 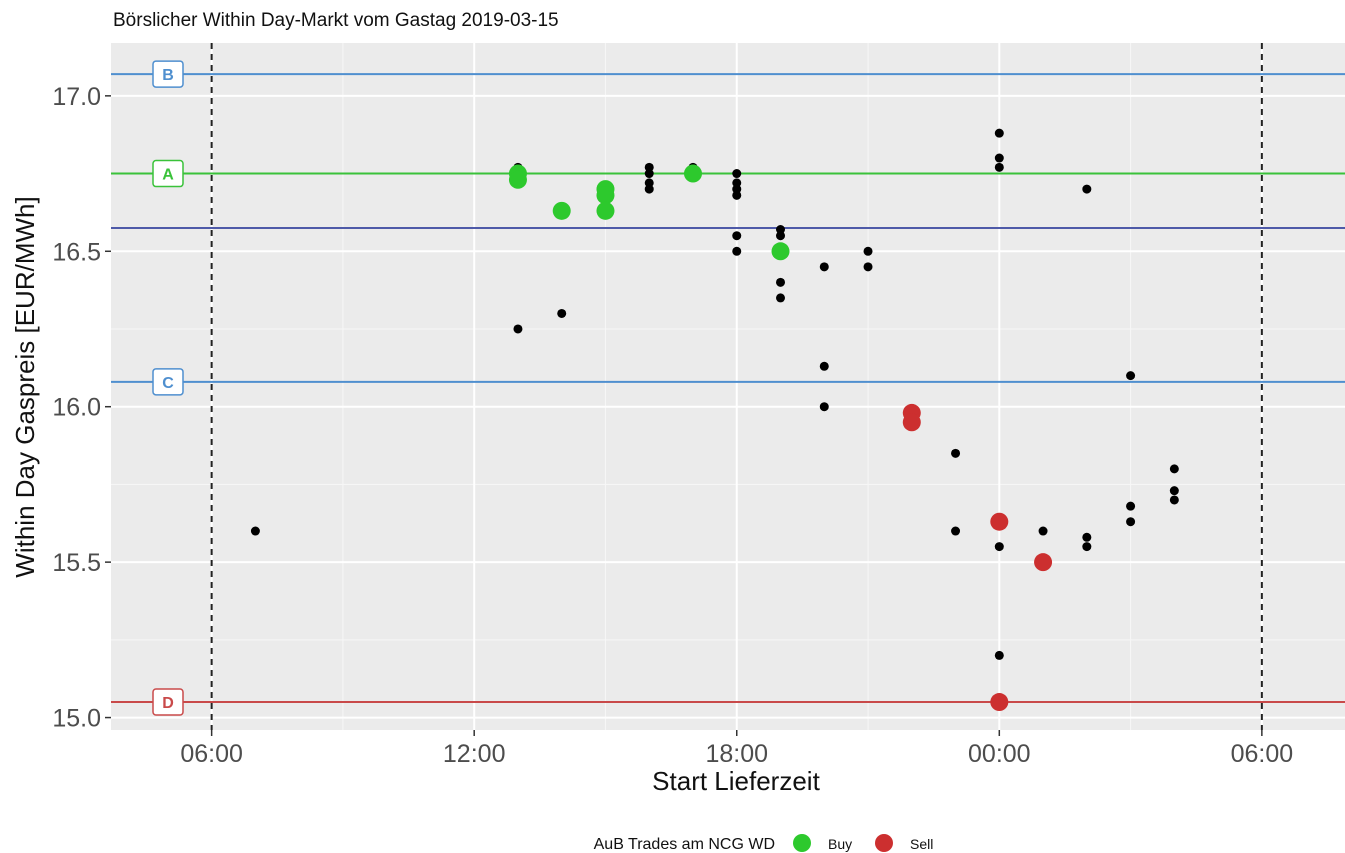 I want to click on y-tick-label: 15.5, so click(x=76, y=563).